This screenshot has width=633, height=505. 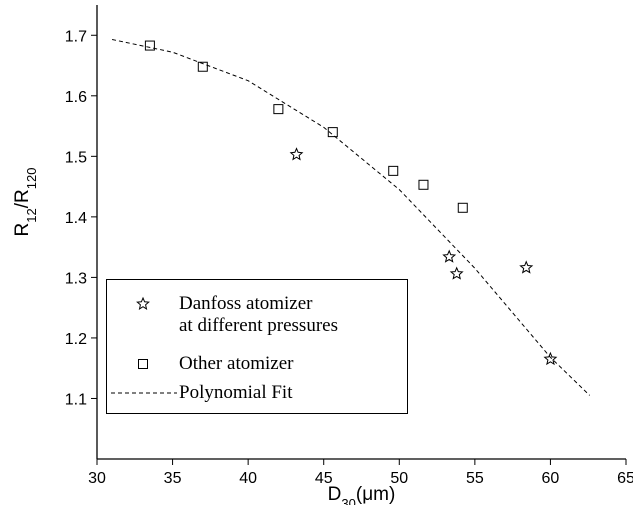 What do you see at coordinates (375, 494) in the screenshot?
I see `x-axis-label-part: (μm)` at bounding box center [375, 494].